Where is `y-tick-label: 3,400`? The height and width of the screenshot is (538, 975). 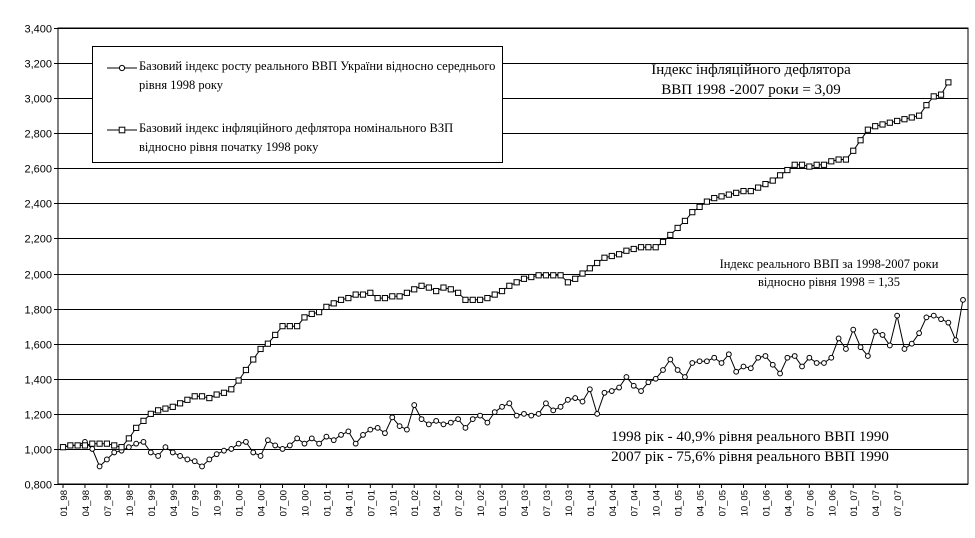
y-tick-label: 3,400 is located at coordinates (38, 30).